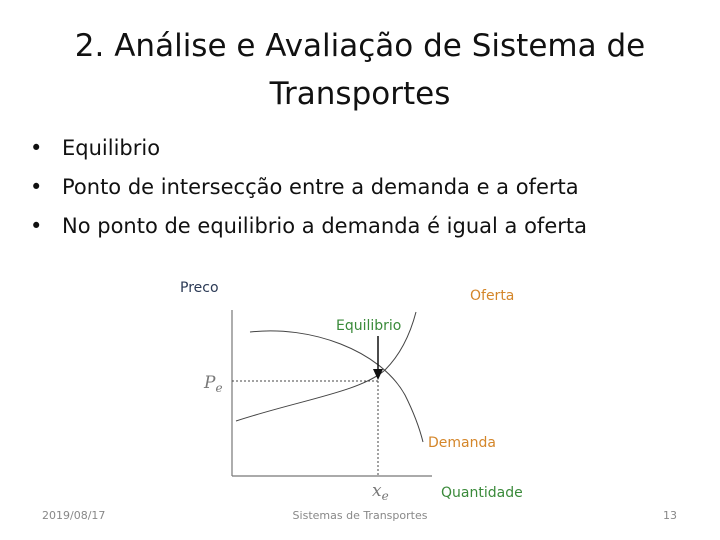 The image size is (720, 540). What do you see at coordinates (111, 148) in the screenshot?
I see `bullet-text: Equilibrio` at bounding box center [111, 148].